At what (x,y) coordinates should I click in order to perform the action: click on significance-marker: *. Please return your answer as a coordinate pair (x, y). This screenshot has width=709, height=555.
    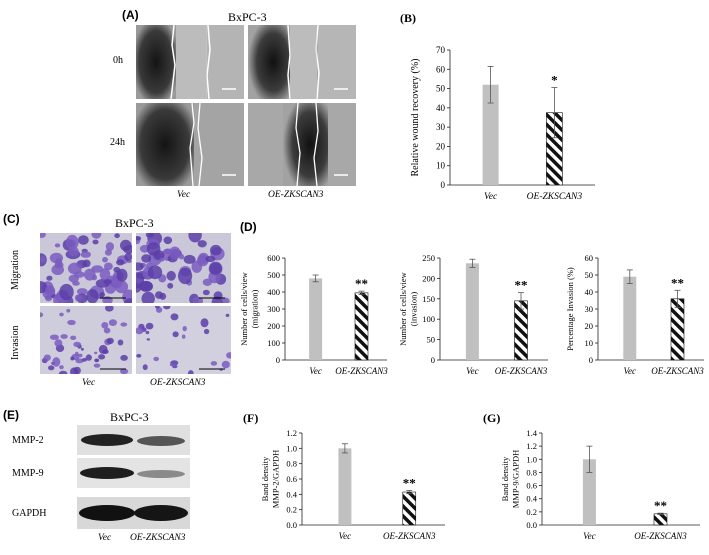
    Looking at the image, I should click on (554, 80).